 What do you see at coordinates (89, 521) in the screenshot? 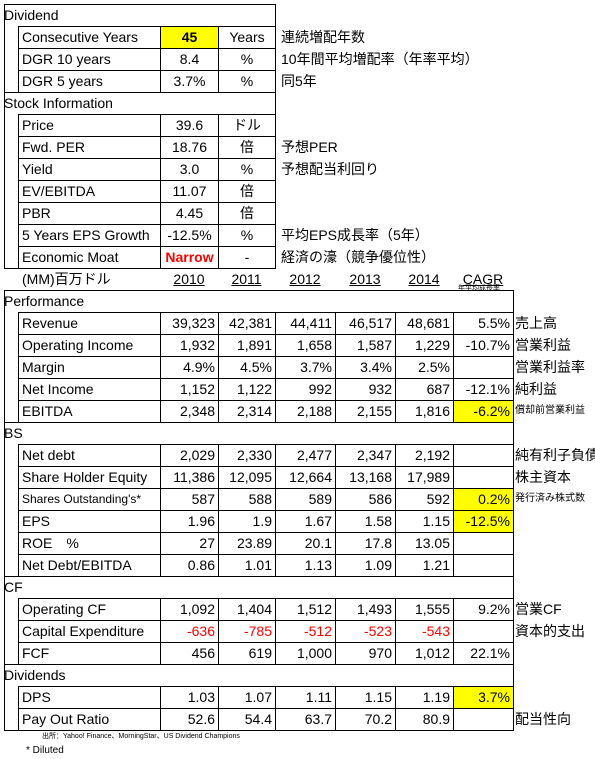
I see `row-label: EPS` at bounding box center [89, 521].